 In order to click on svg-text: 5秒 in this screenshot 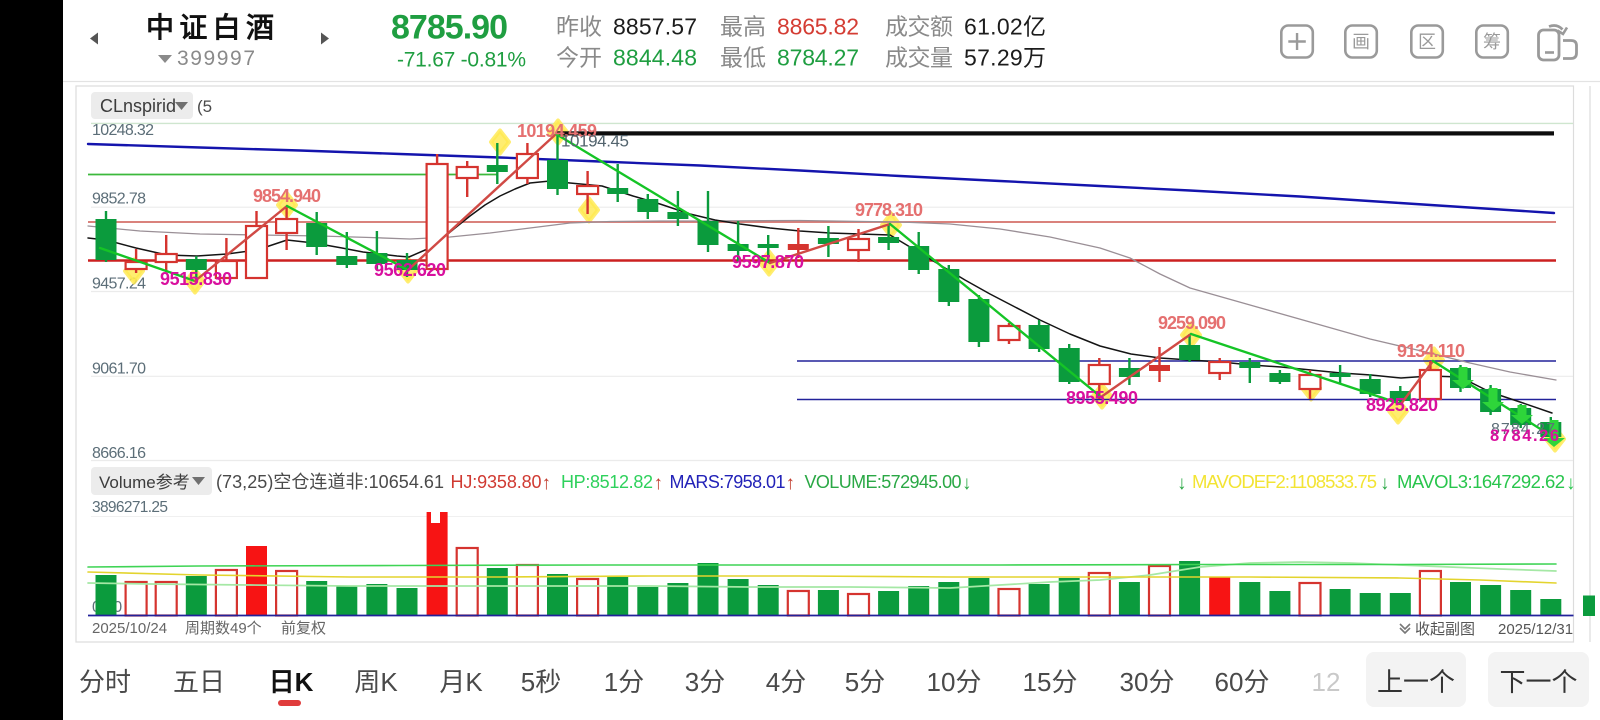, I will do `click(541, 682)`.